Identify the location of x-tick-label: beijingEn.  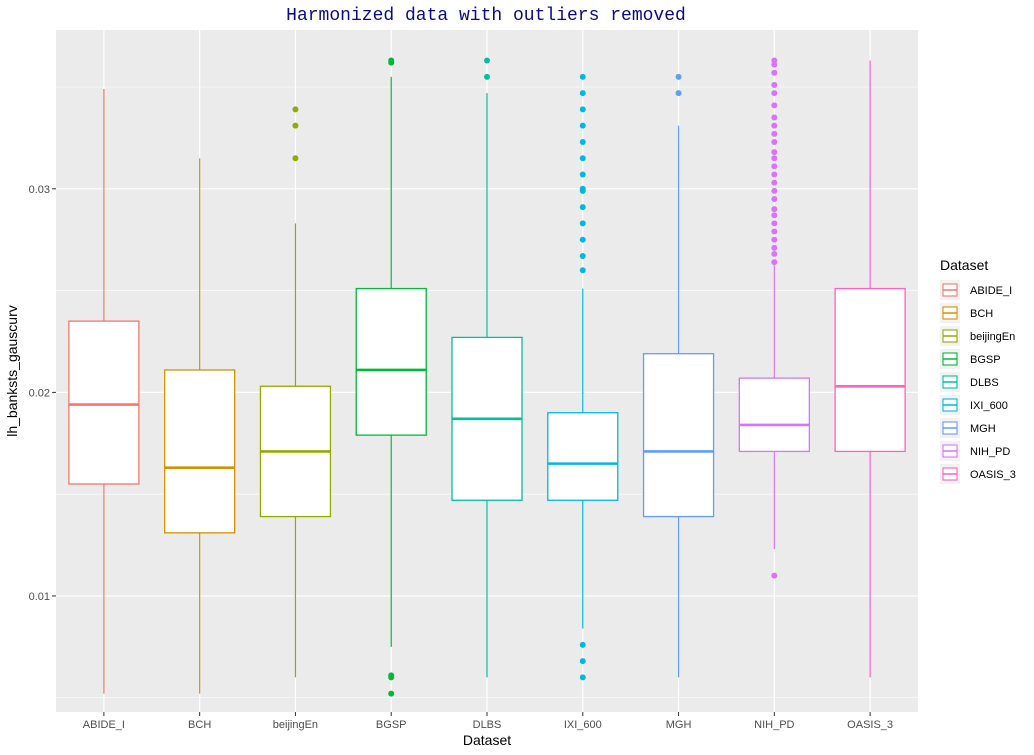
(295, 725).